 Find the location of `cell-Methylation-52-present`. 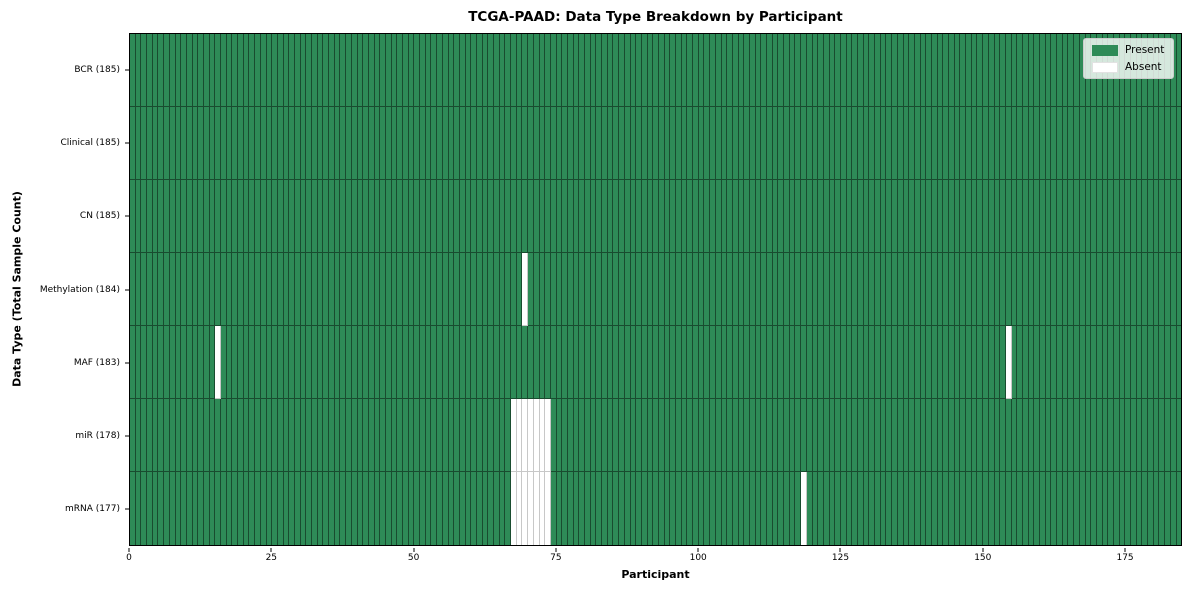

cell-Methylation-52-present is located at coordinates (428, 289).